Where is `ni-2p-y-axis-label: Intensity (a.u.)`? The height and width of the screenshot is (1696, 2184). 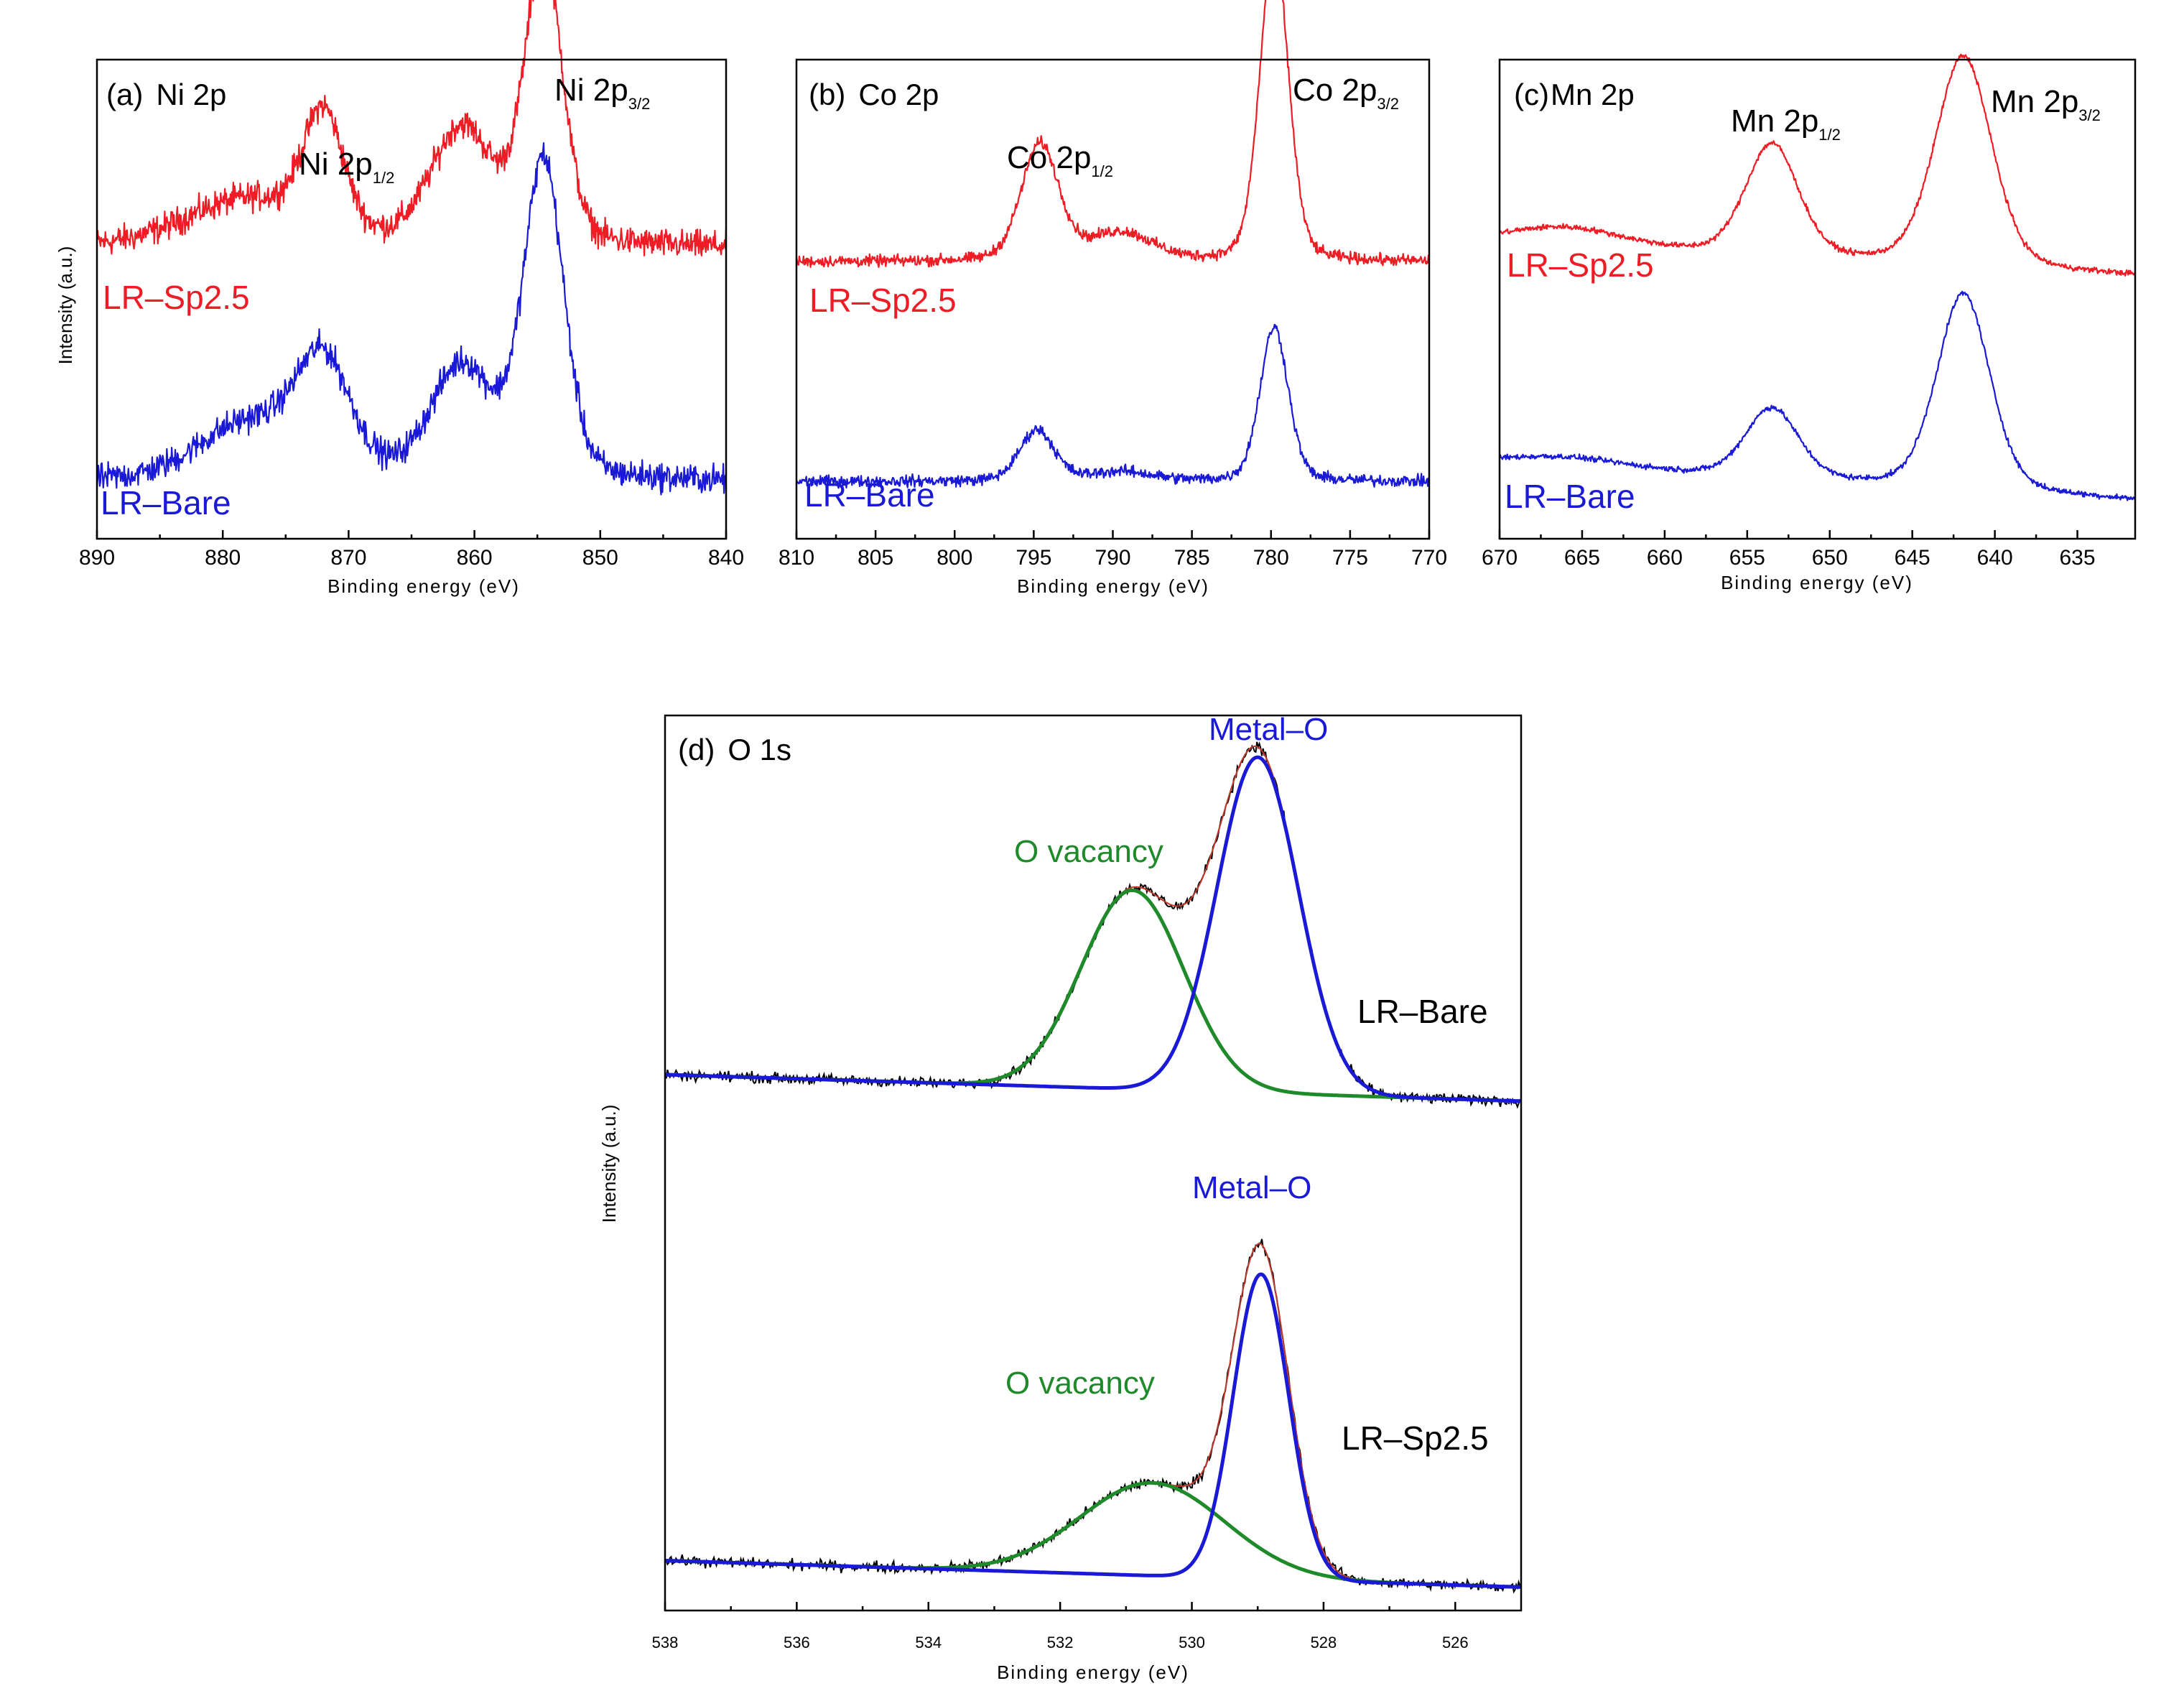 ni-2p-y-axis-label: Intensity (a.u.) is located at coordinates (65, 305).